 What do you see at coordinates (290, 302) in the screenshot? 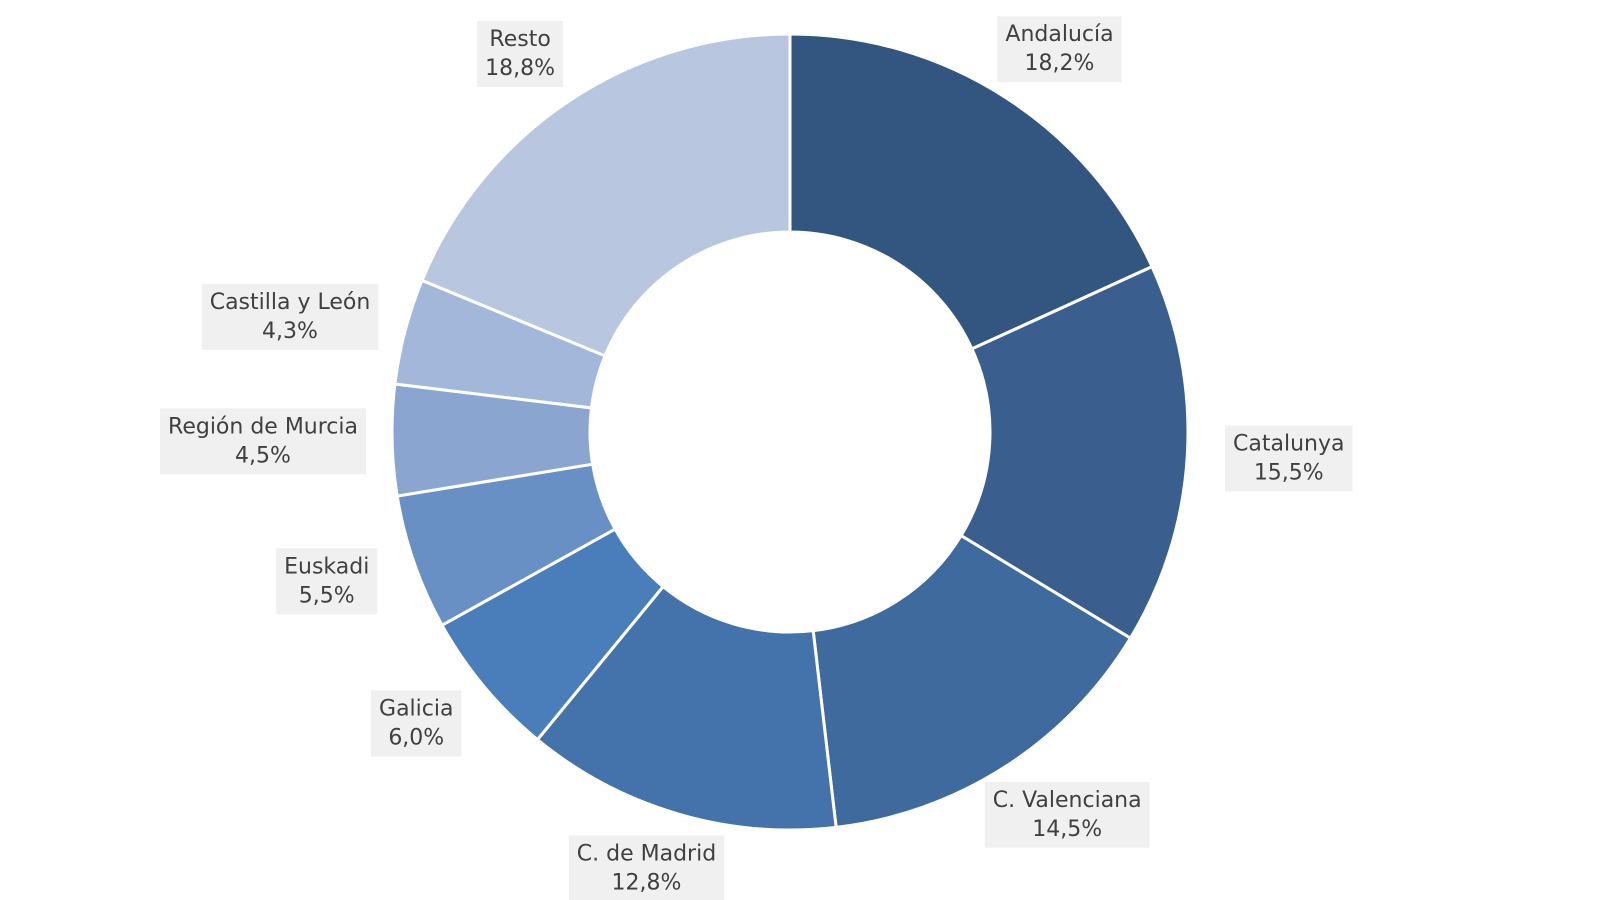
I see `category-label: Castilla y León` at bounding box center [290, 302].